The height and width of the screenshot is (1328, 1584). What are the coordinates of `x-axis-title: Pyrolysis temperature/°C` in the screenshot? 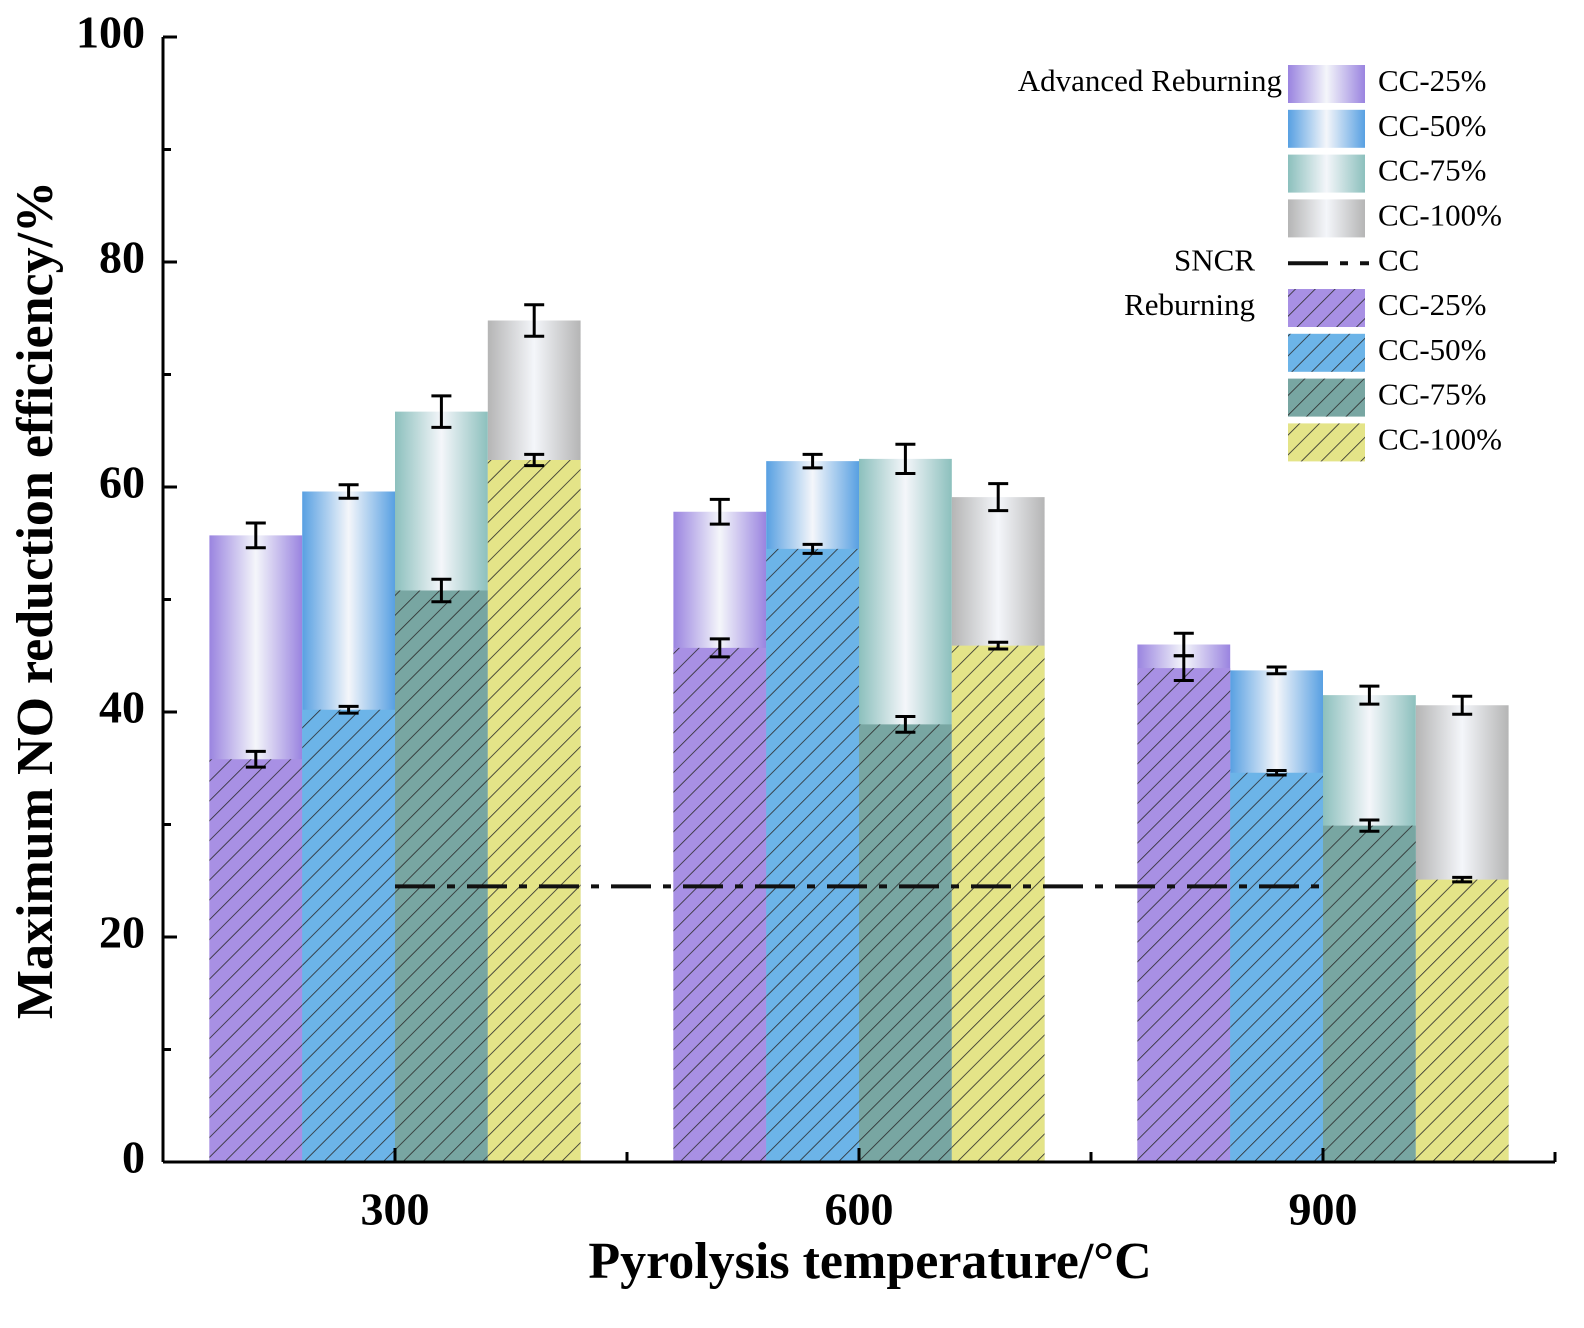 It's located at (869, 1261).